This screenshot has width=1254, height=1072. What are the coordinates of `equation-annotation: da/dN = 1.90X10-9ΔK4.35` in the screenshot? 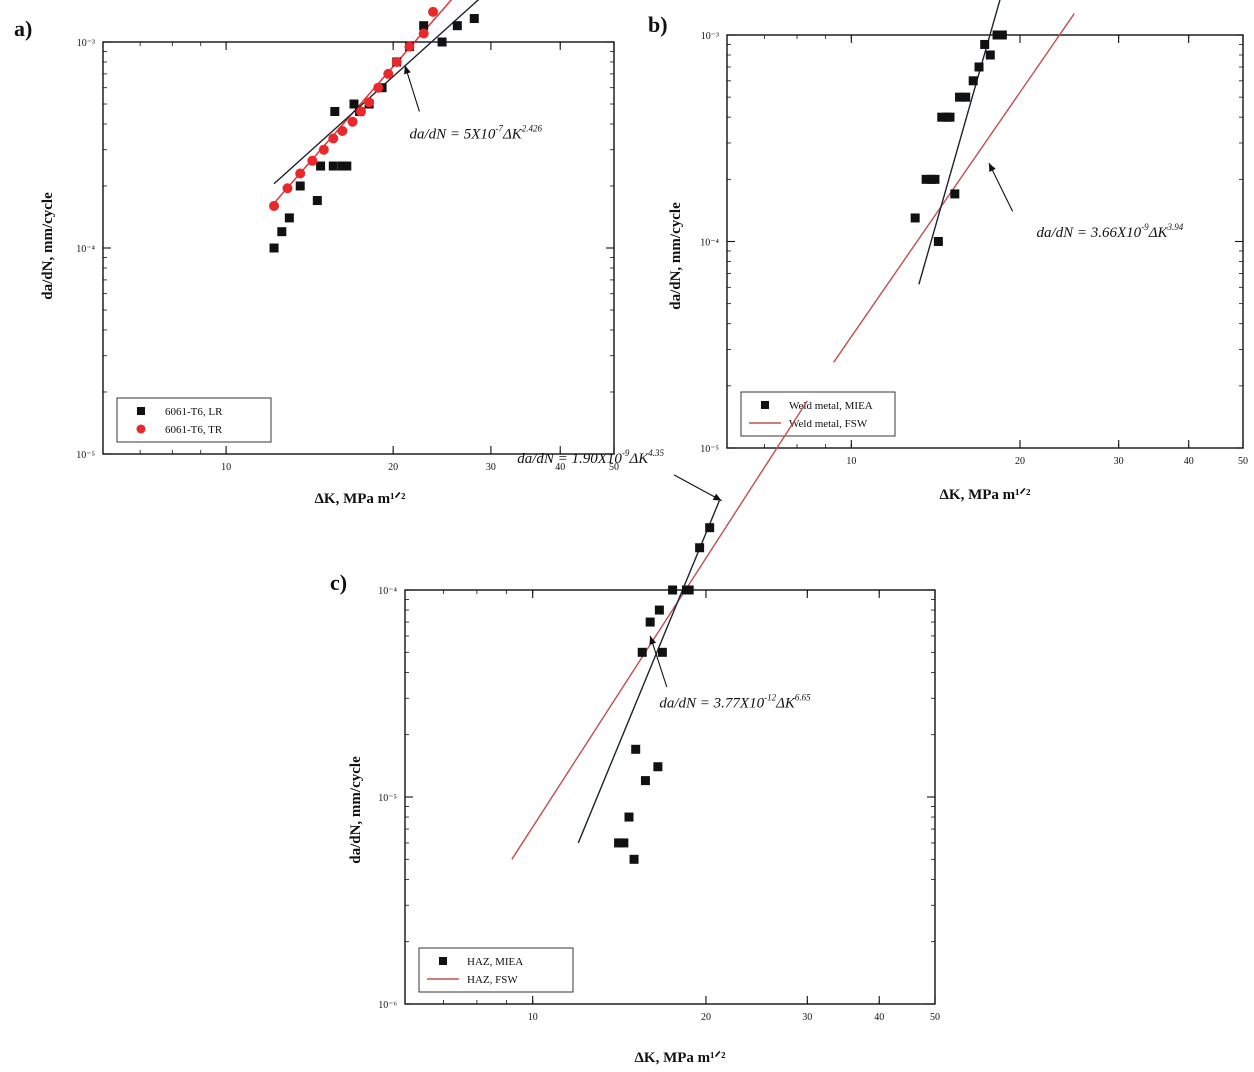 It's located at (590, 457).